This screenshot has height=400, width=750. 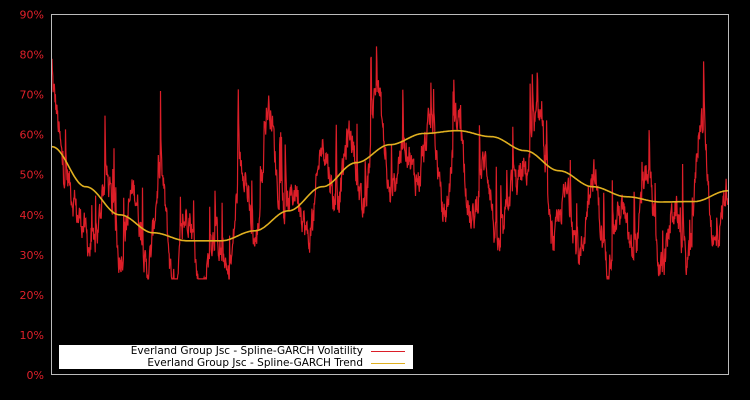 What do you see at coordinates (32, 55) in the screenshot?
I see `y-tick-label: 80%` at bounding box center [32, 55].